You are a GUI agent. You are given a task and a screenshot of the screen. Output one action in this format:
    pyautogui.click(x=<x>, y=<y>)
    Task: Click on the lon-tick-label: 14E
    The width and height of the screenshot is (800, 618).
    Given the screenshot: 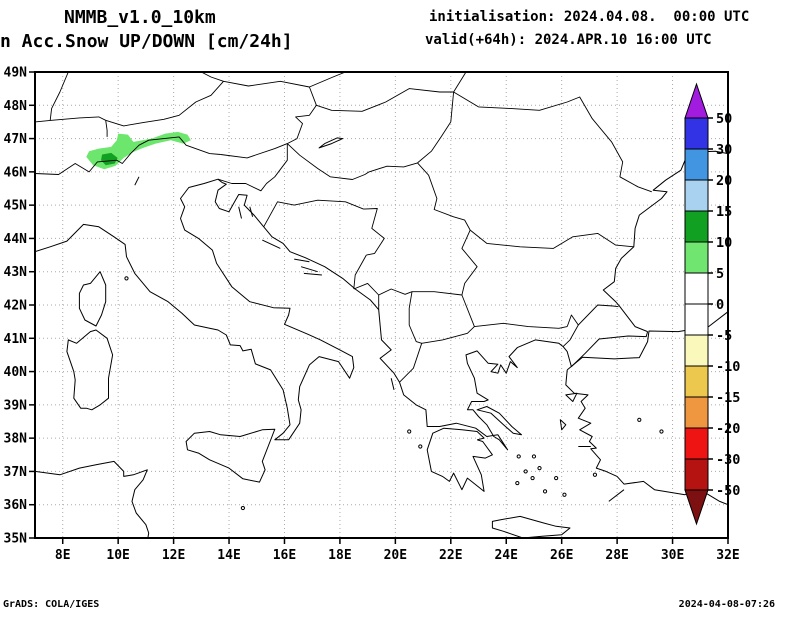 What is the action you would take?
    pyautogui.click(x=228, y=555)
    